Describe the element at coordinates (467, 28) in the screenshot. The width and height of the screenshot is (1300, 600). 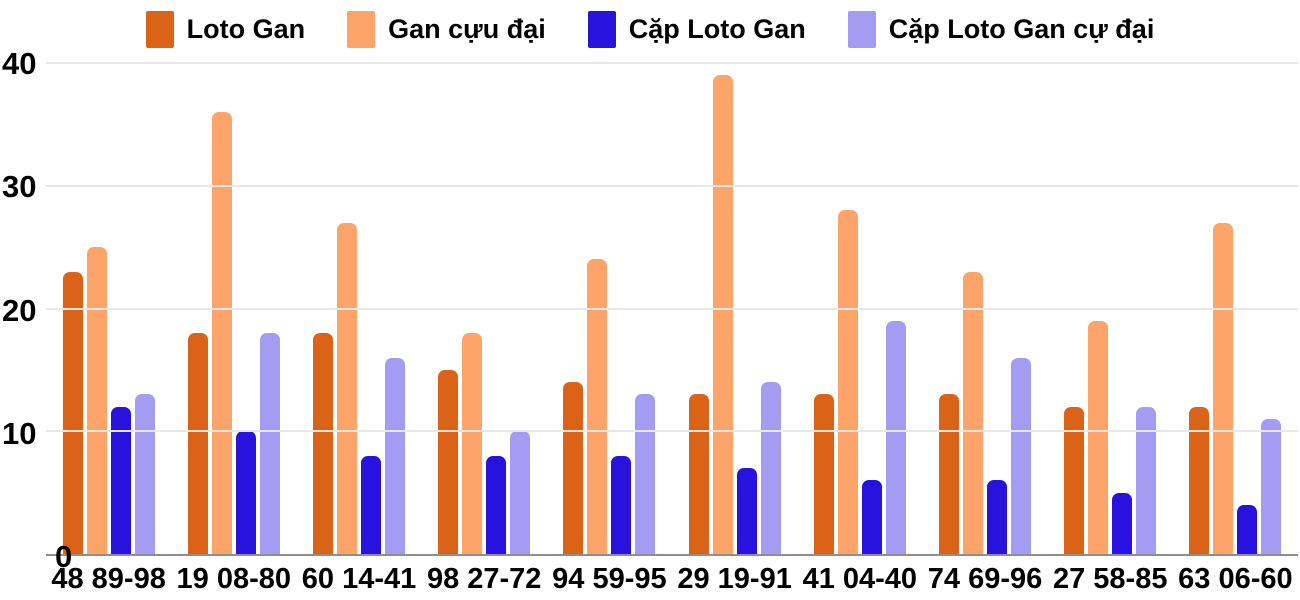
I see `legend-label: Gan cựu đại` at that location.